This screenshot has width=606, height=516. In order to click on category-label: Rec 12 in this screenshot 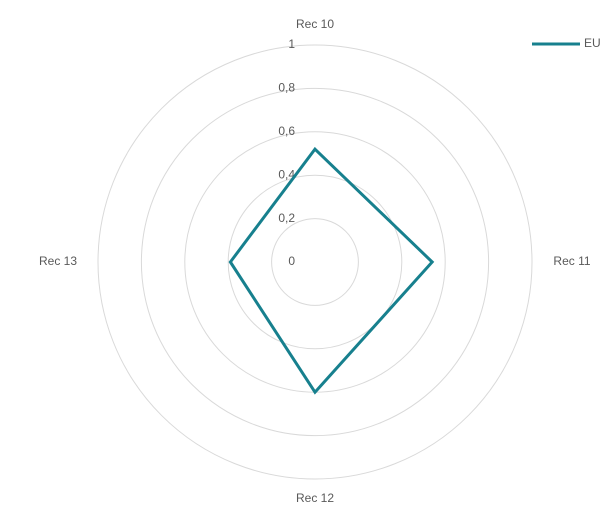, I will do `click(315, 498)`.